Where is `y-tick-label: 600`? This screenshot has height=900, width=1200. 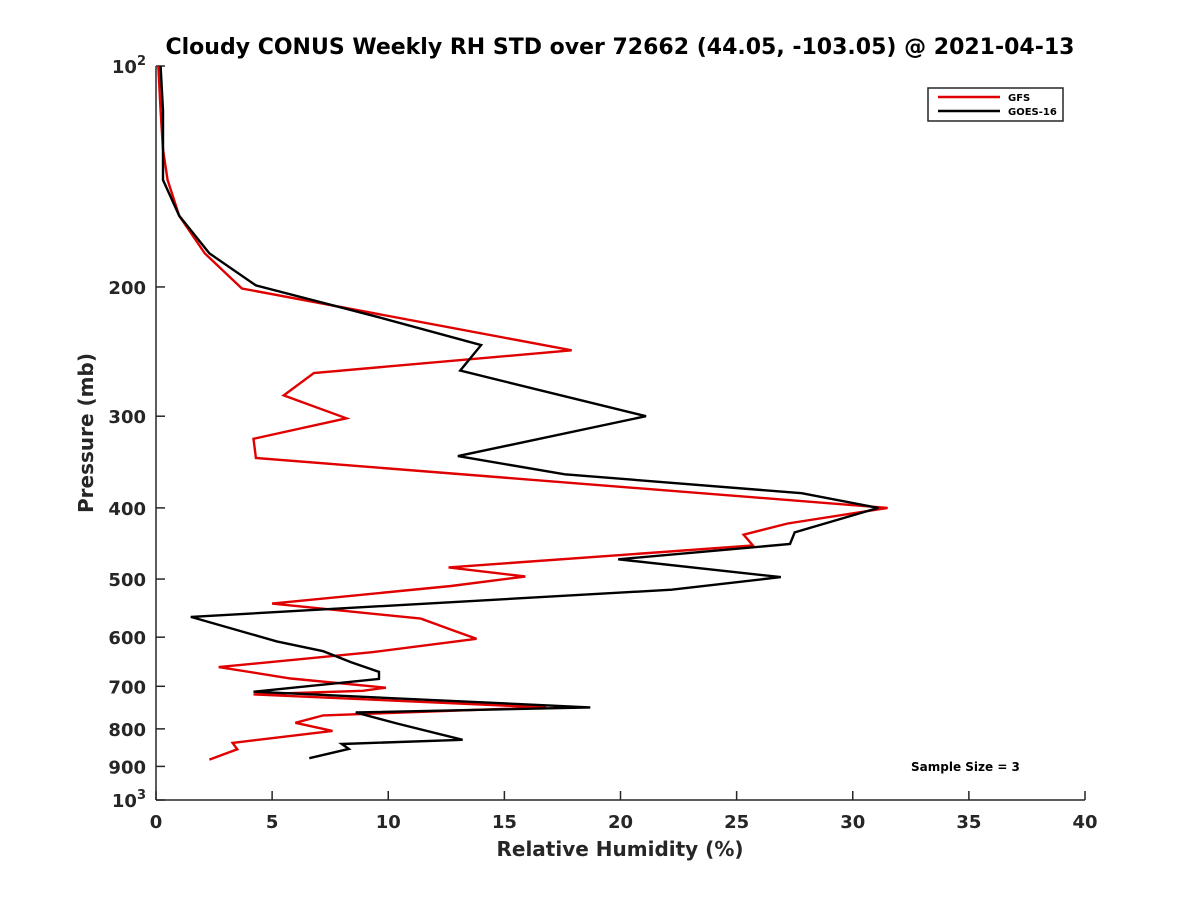
y-tick-label: 600 is located at coordinates (127, 638).